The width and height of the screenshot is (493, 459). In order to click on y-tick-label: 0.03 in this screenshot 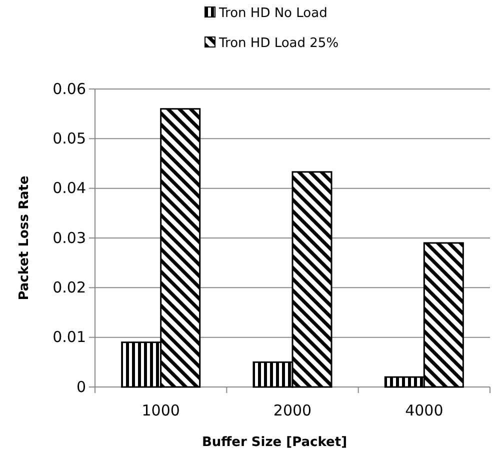, I will do `click(69, 237)`.